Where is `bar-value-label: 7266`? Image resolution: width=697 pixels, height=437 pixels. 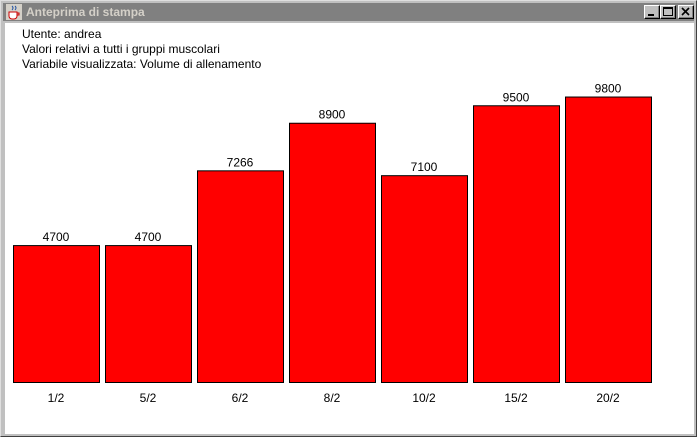
bar-value-label: 7266 is located at coordinates (240, 162).